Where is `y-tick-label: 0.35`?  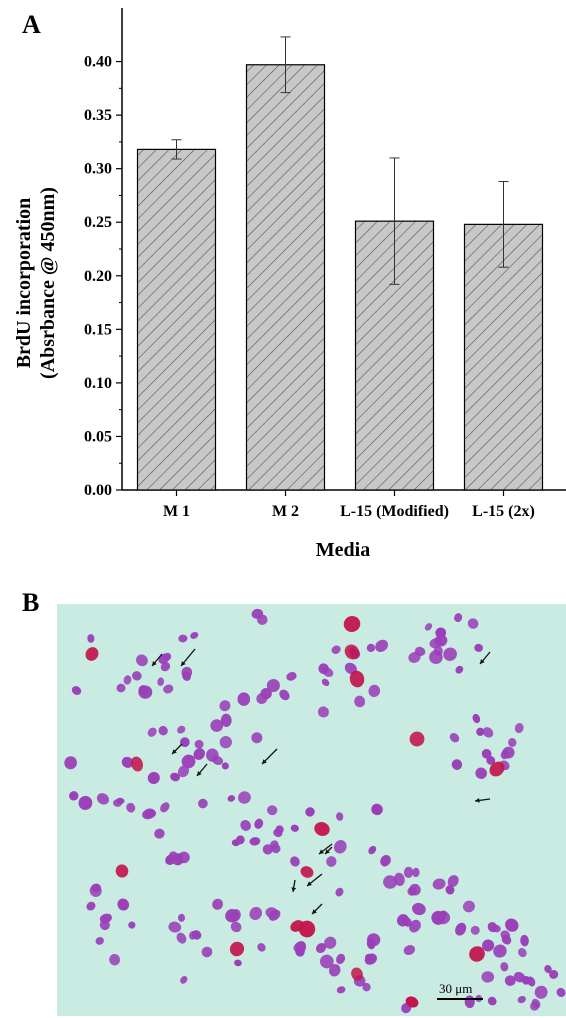
y-tick-label: 0.35 is located at coordinates (98, 115).